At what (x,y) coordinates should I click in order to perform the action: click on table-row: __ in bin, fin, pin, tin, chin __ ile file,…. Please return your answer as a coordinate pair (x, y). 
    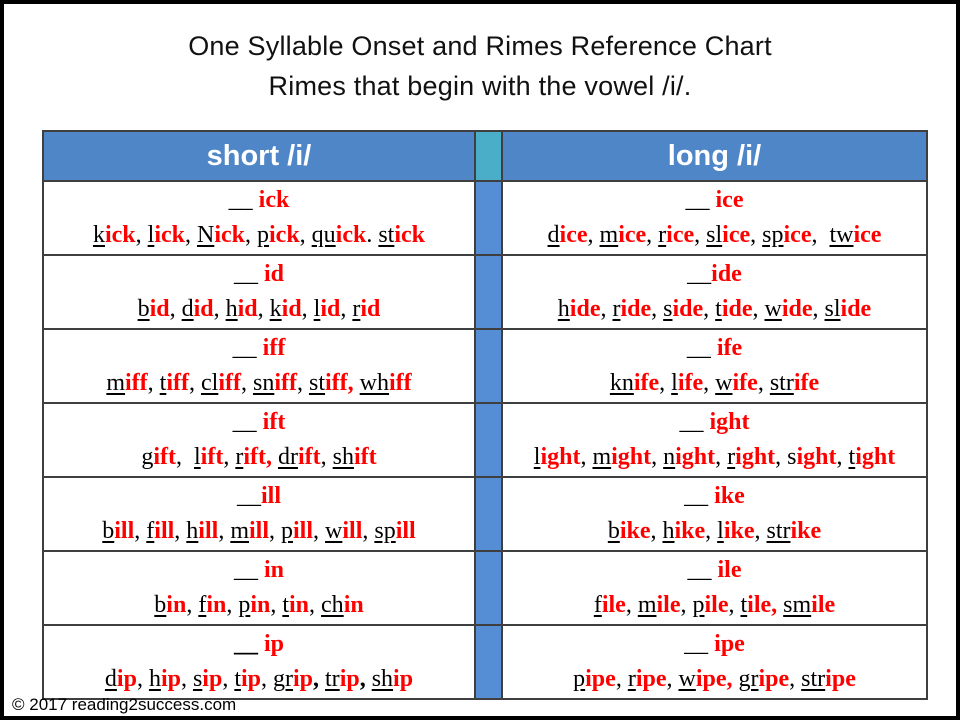
    Looking at the image, I should click on (485, 588).